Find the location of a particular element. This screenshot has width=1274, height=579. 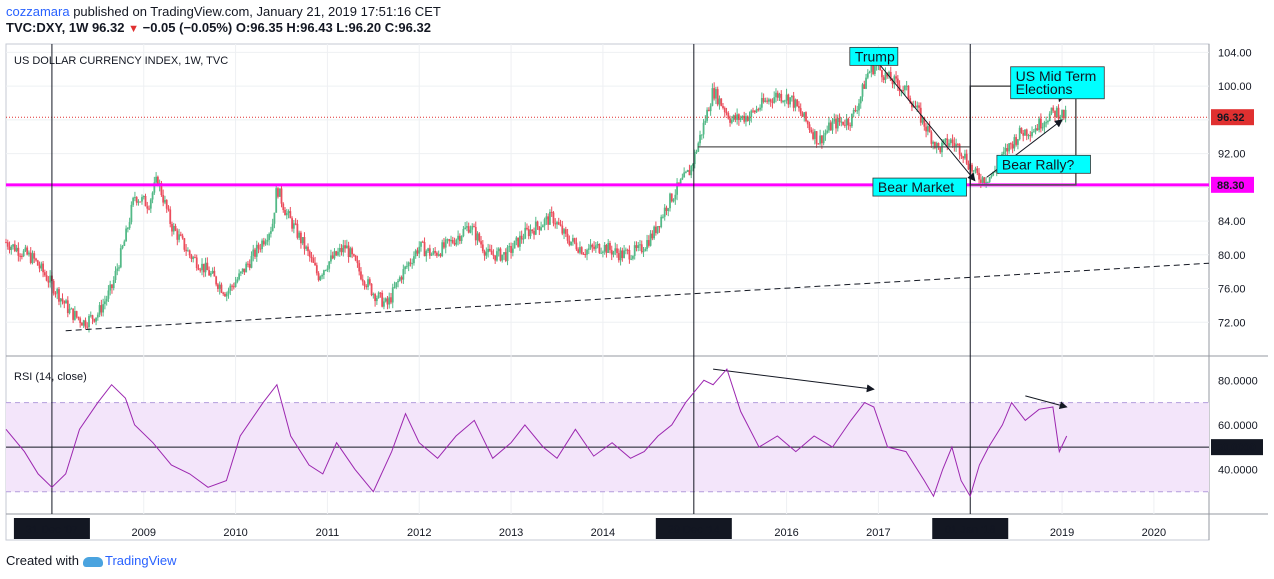

date-marker-badge is located at coordinates (693, 528).